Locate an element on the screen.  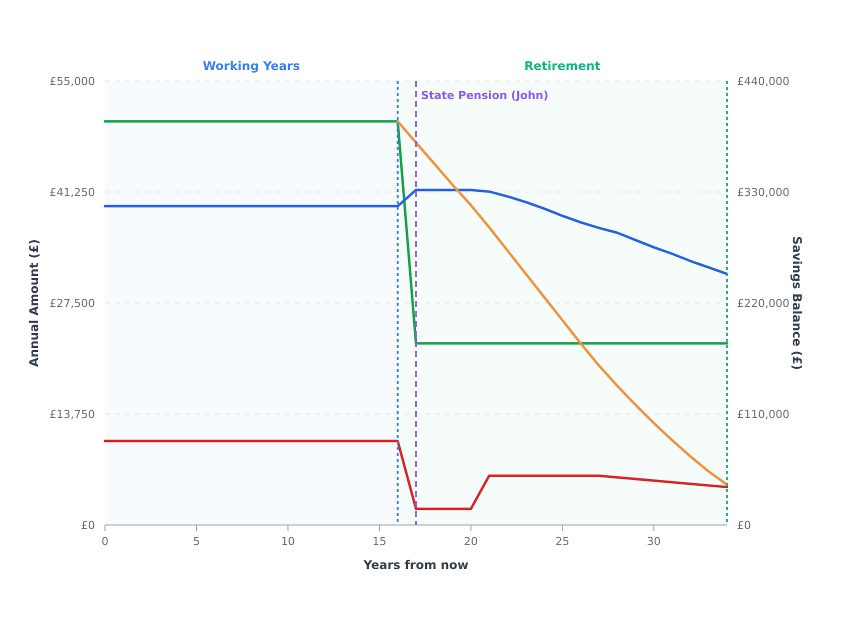
y-tick-label: £13,750 is located at coordinates (72, 414).